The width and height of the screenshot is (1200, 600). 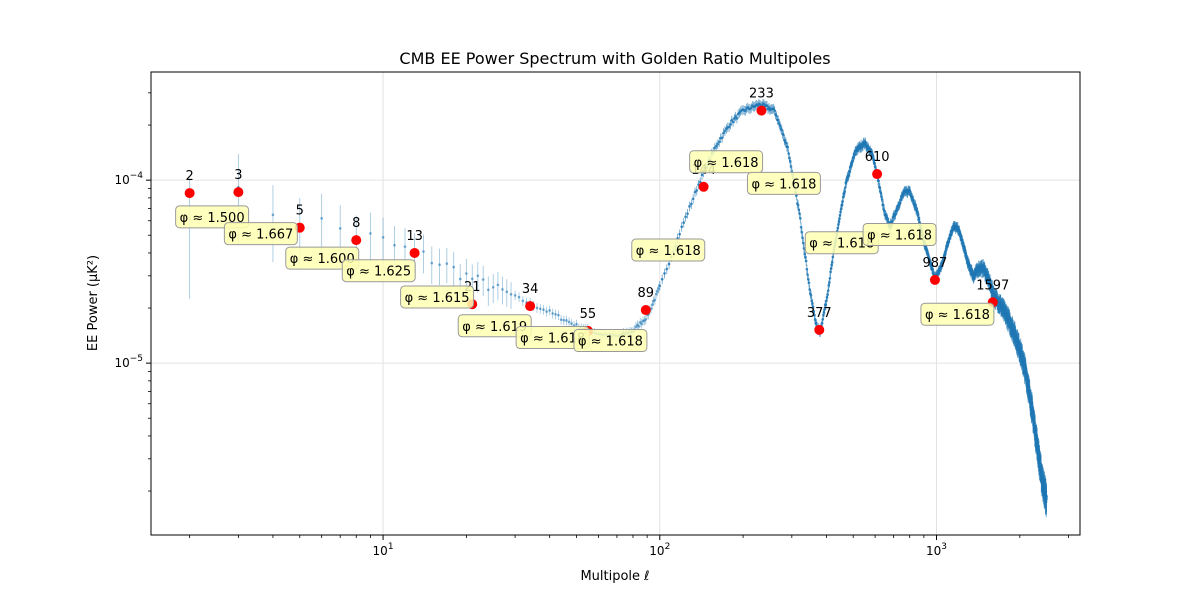 What do you see at coordinates (936, 550) in the screenshot?
I see `x-tick-label: 103` at bounding box center [936, 550].